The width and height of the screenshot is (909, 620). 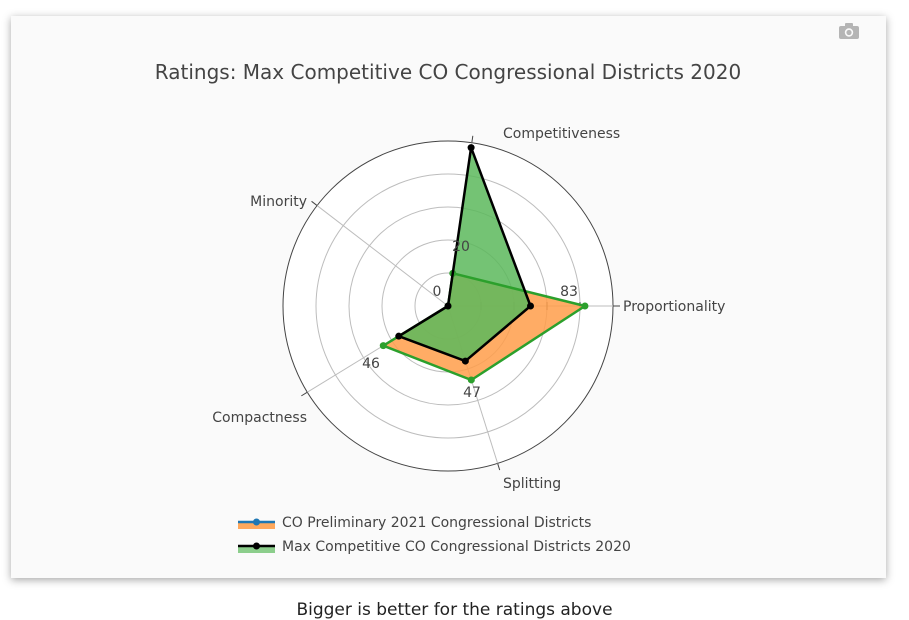 I want to click on series-2-point-compactness, so click(x=399, y=336).